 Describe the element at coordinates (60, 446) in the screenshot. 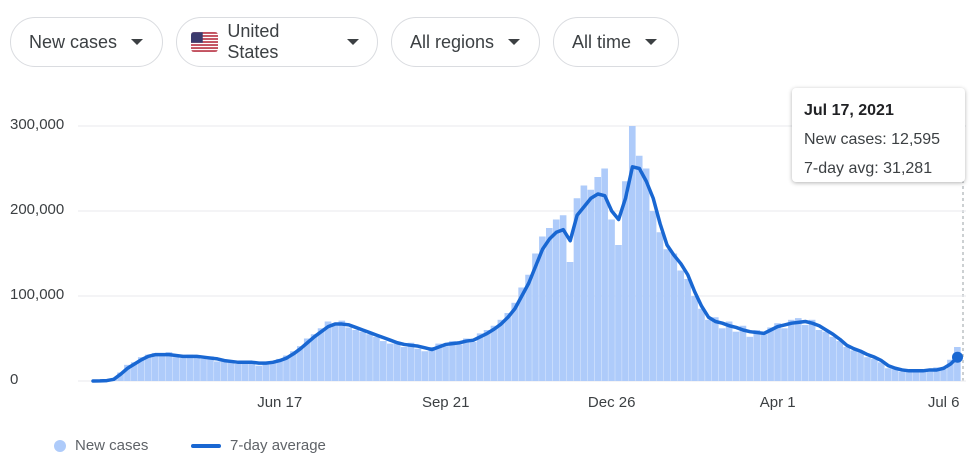

I see `legend-swatch` at that location.